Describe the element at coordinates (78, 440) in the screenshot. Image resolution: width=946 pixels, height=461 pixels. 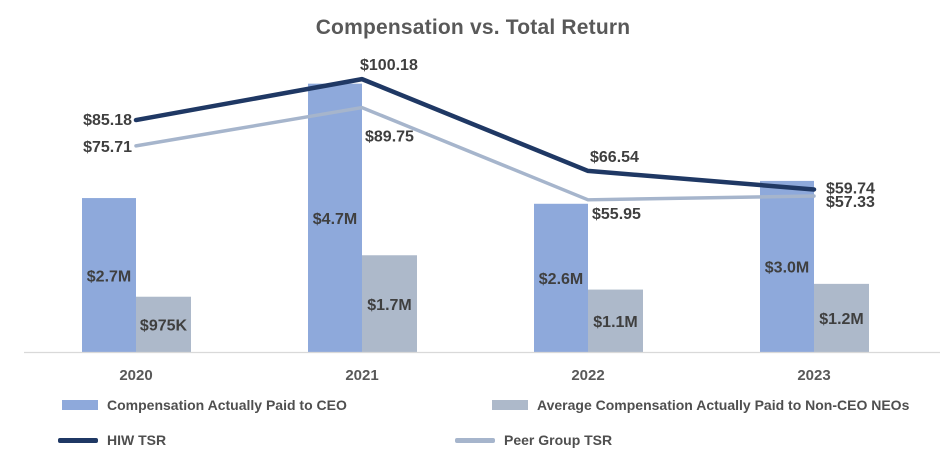
I see `legend-swatch-hiw-line` at that location.